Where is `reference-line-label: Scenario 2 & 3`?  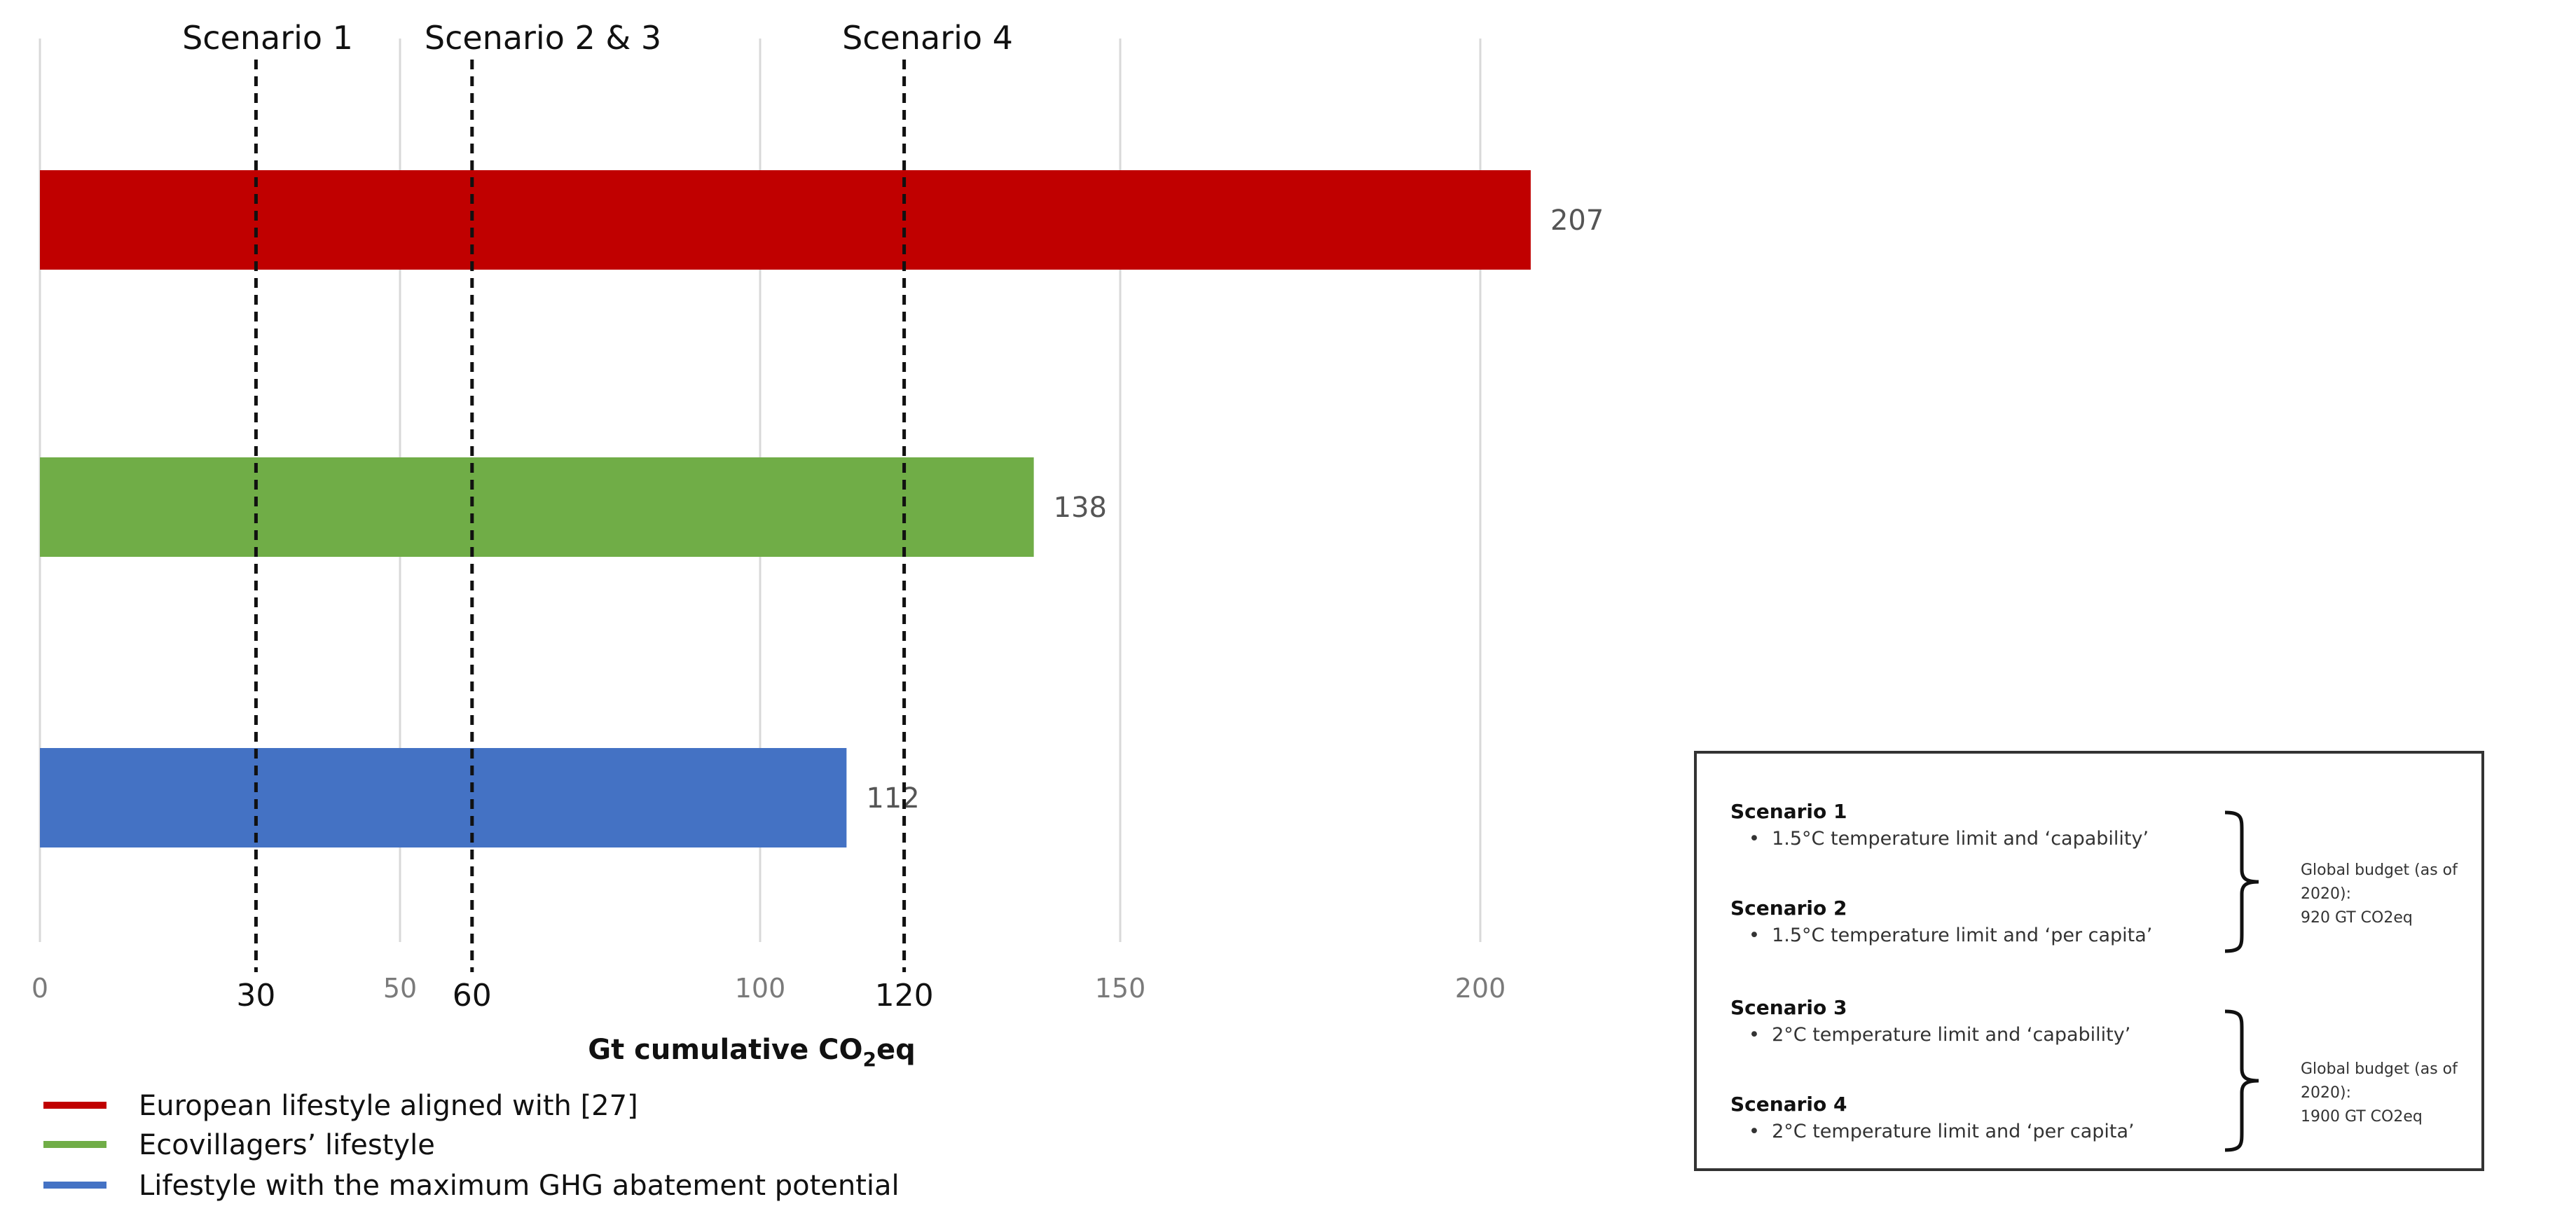
reference-line-label: Scenario 2 & 3 is located at coordinates (543, 38).